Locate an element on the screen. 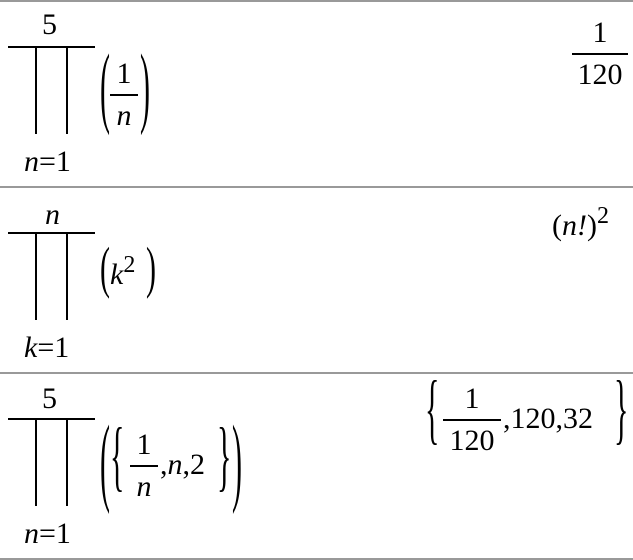 The image size is (633, 560). list-items: ,n,2 is located at coordinates (182, 464).